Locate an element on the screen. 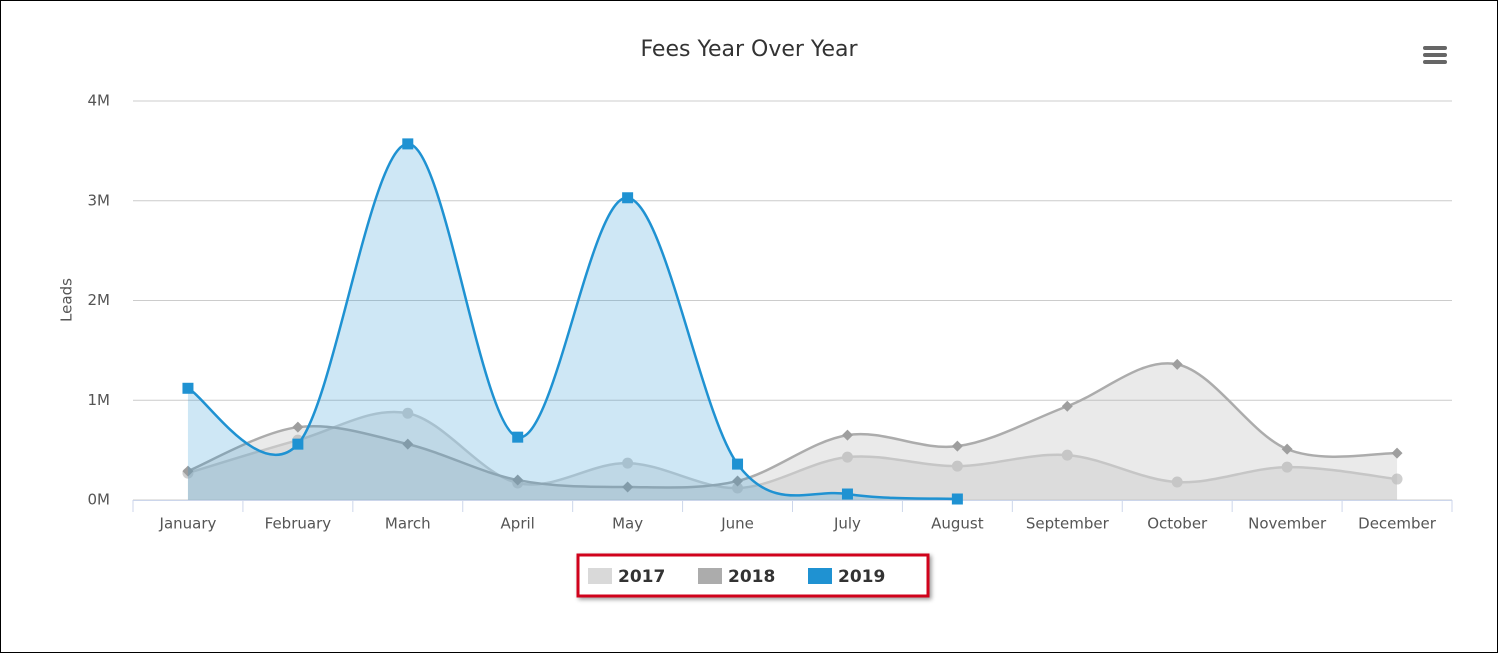 This screenshot has width=1498, height=653. x-tick-label: January is located at coordinates (188, 524).